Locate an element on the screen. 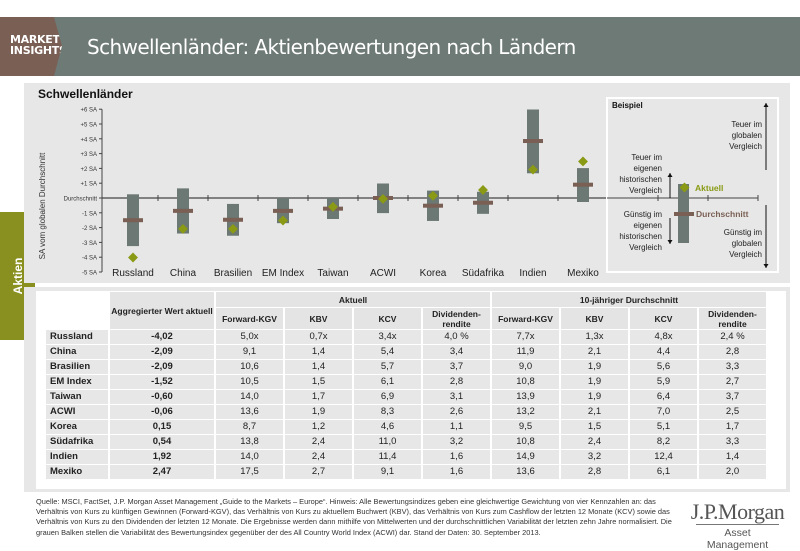  value-cell: 4,6 is located at coordinates (387, 427).